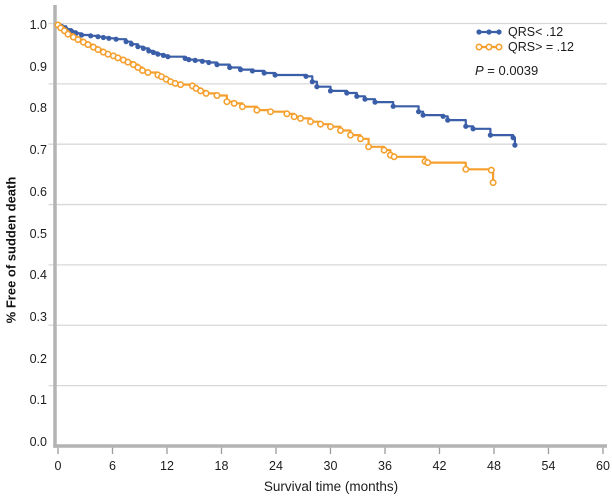 The image size is (612, 497). What do you see at coordinates (38, 400) in the screenshot?
I see `y-tick-label: 0.1` at bounding box center [38, 400].